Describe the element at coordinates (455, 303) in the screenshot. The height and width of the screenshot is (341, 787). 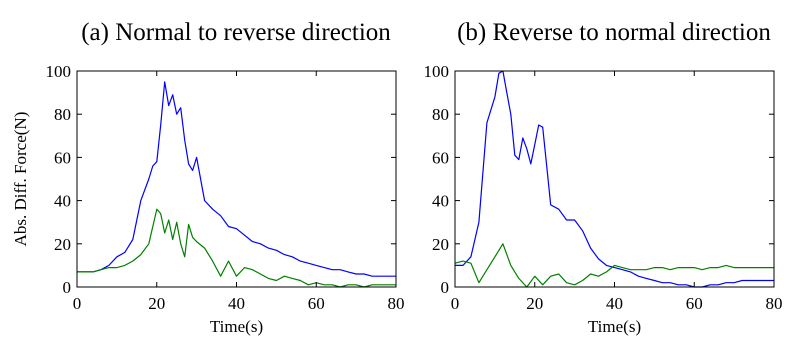
I see `chart-b-xtick-label: 0` at that location.